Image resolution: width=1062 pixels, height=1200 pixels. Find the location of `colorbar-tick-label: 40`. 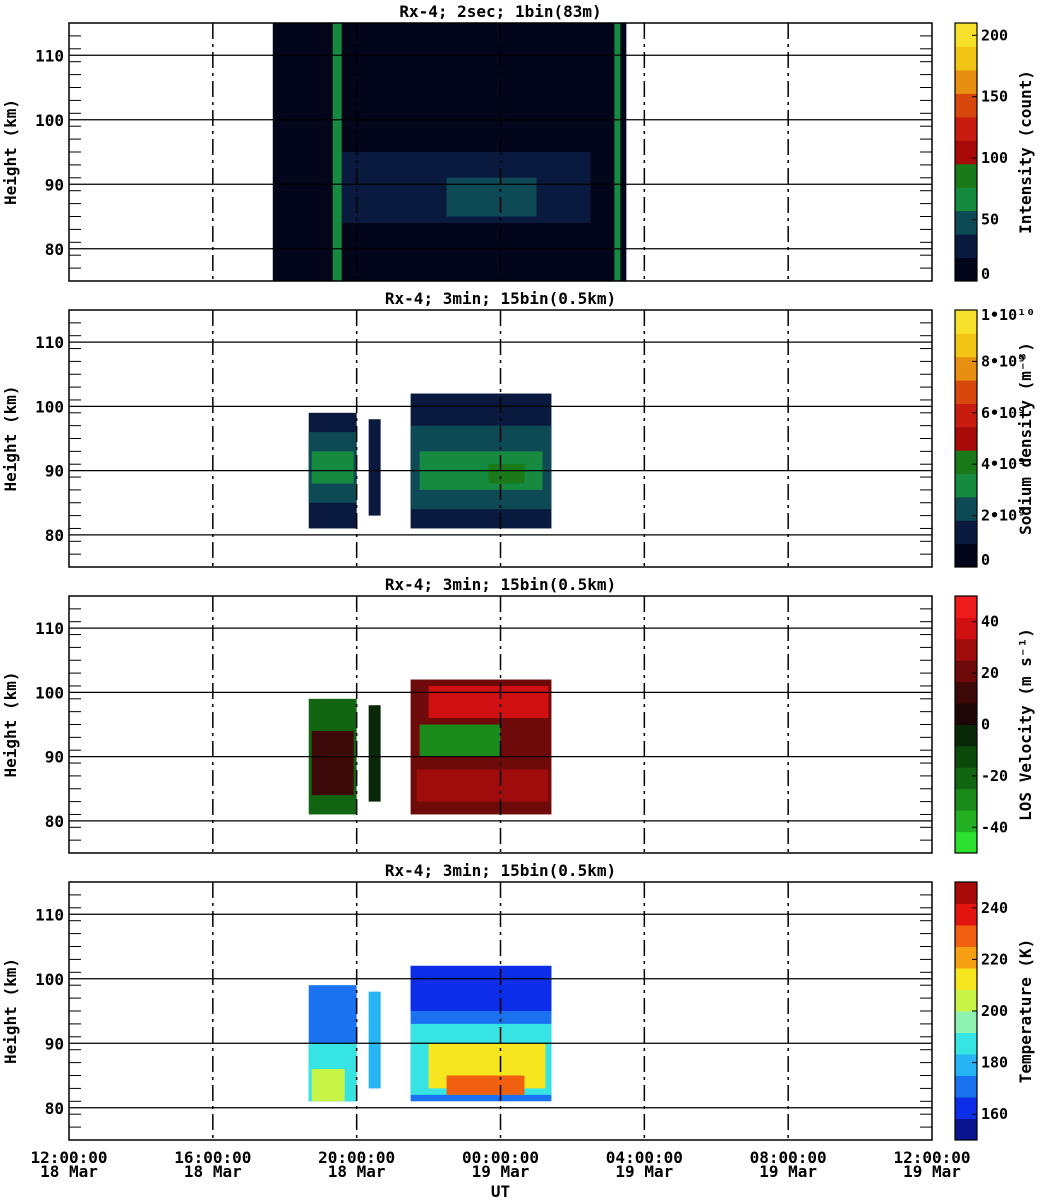

colorbar-tick-label: 40 is located at coordinates (990, 622).